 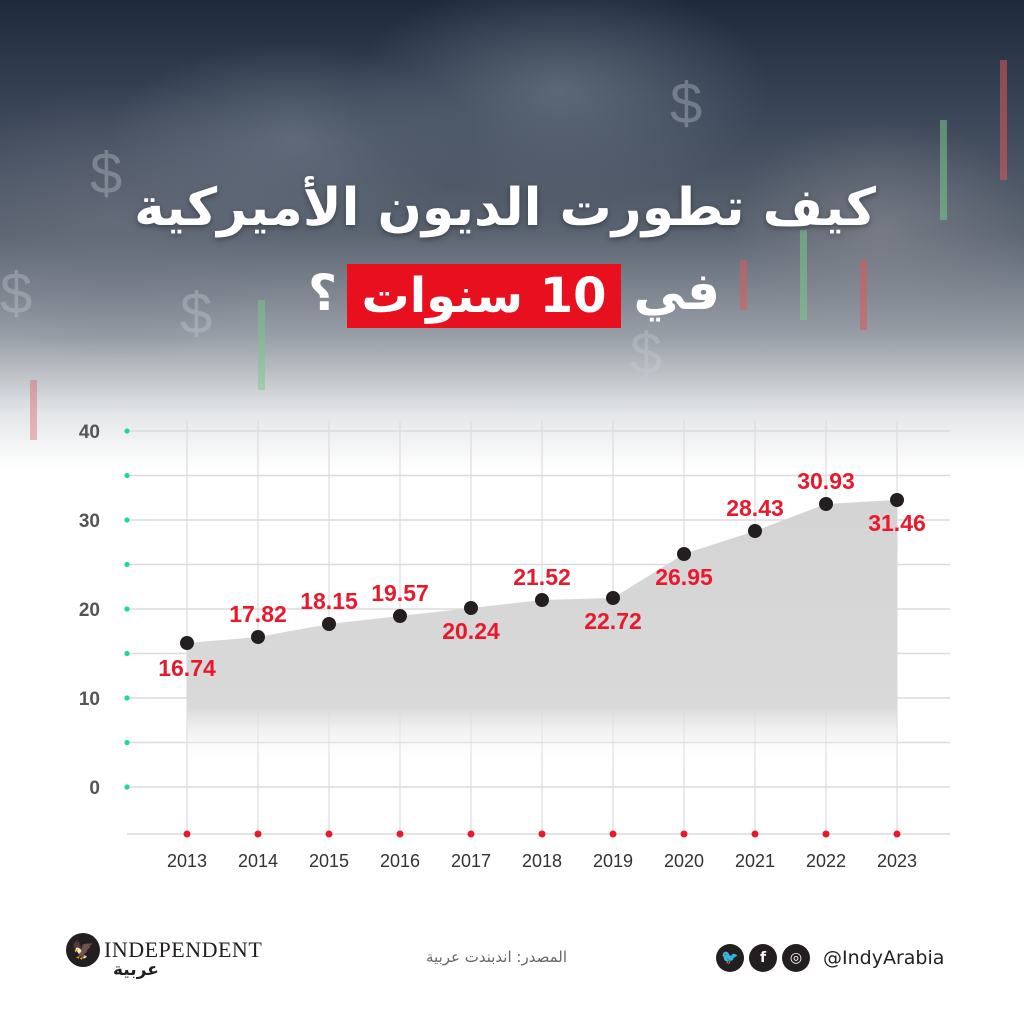 I want to click on svg-text: 21.52, so click(x=542, y=577).